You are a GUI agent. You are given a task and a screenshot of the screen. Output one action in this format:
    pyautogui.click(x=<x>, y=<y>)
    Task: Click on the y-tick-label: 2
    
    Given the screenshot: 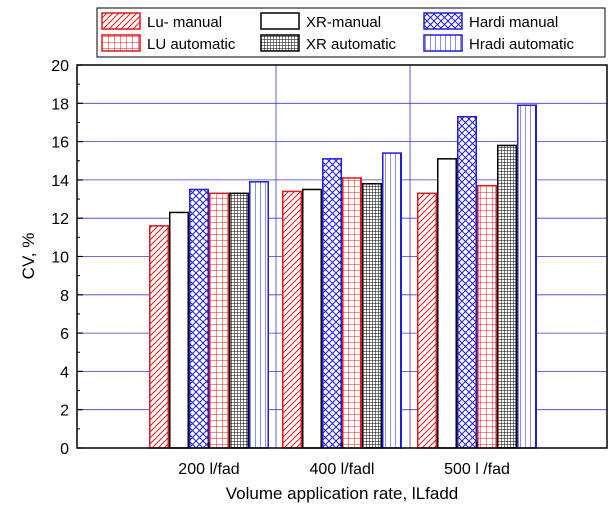 What is the action you would take?
    pyautogui.click(x=64, y=411)
    